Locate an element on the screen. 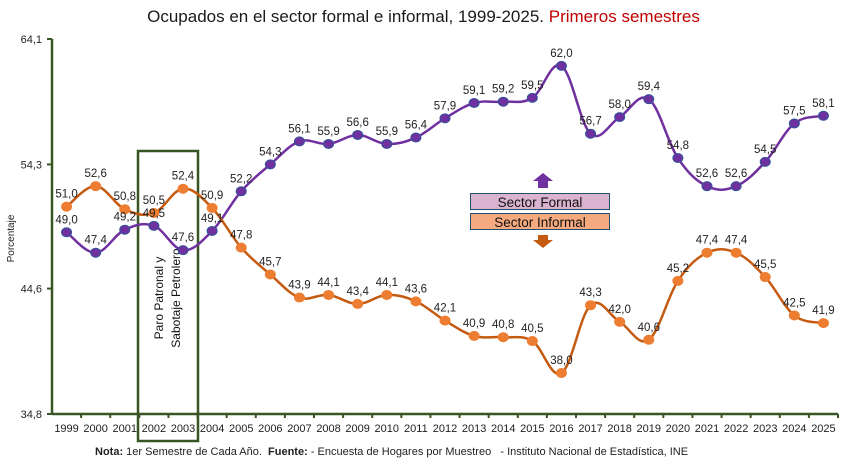 The height and width of the screenshot is (464, 847). data-label-formal: 47,6 is located at coordinates (183, 238).